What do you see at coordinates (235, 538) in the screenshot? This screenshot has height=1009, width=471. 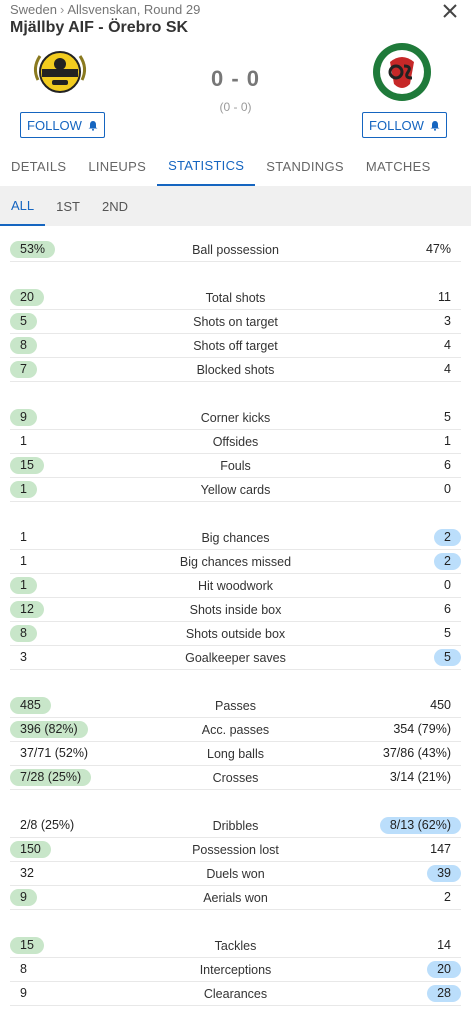 I see `stat-row: Big chances 1 2` at bounding box center [235, 538].